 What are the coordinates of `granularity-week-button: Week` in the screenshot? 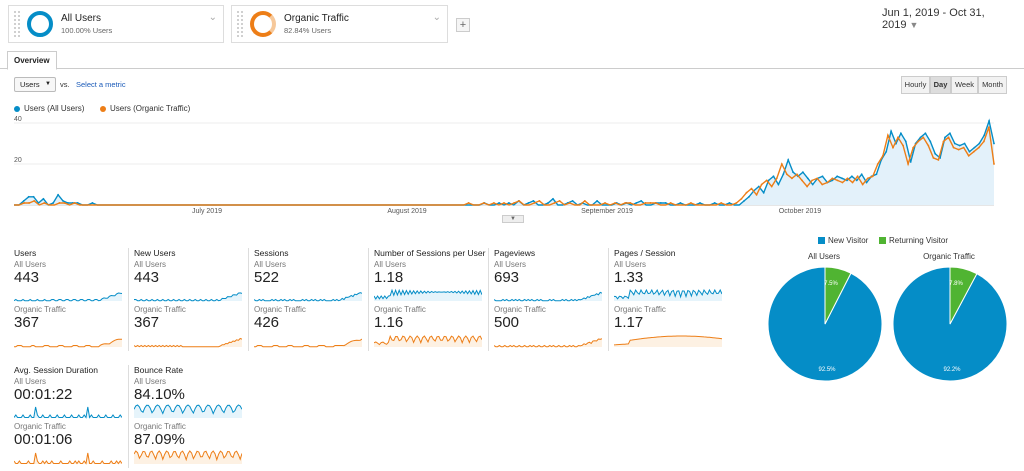 It's located at (964, 85).